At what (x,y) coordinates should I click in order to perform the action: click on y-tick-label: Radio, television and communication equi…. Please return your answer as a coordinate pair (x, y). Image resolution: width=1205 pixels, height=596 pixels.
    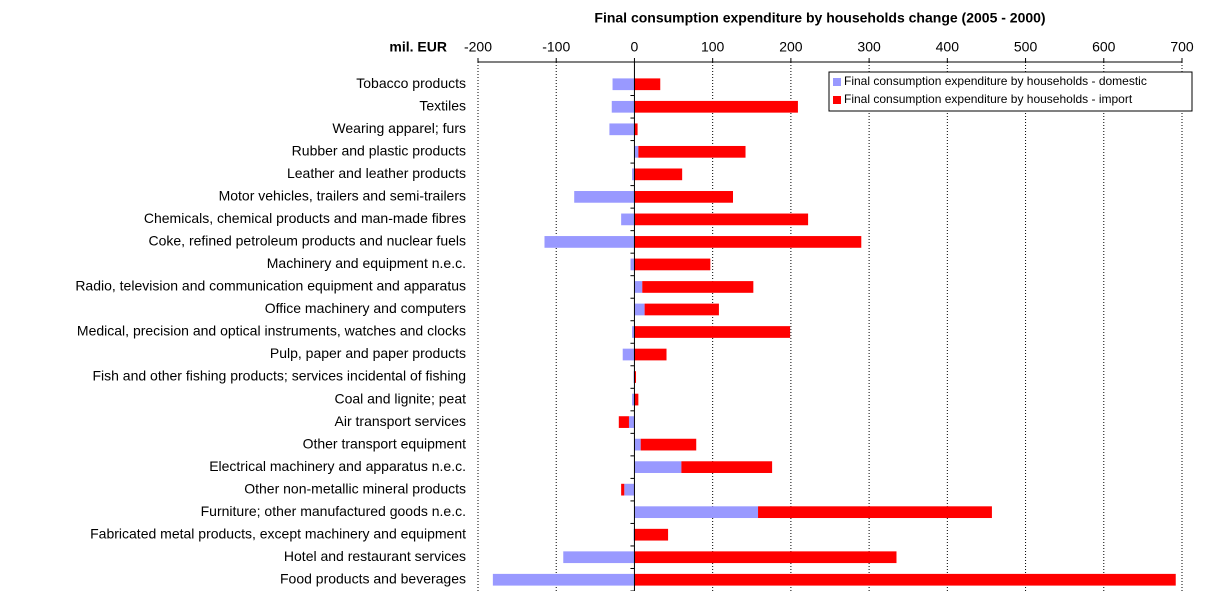
    Looking at the image, I should click on (270, 286).